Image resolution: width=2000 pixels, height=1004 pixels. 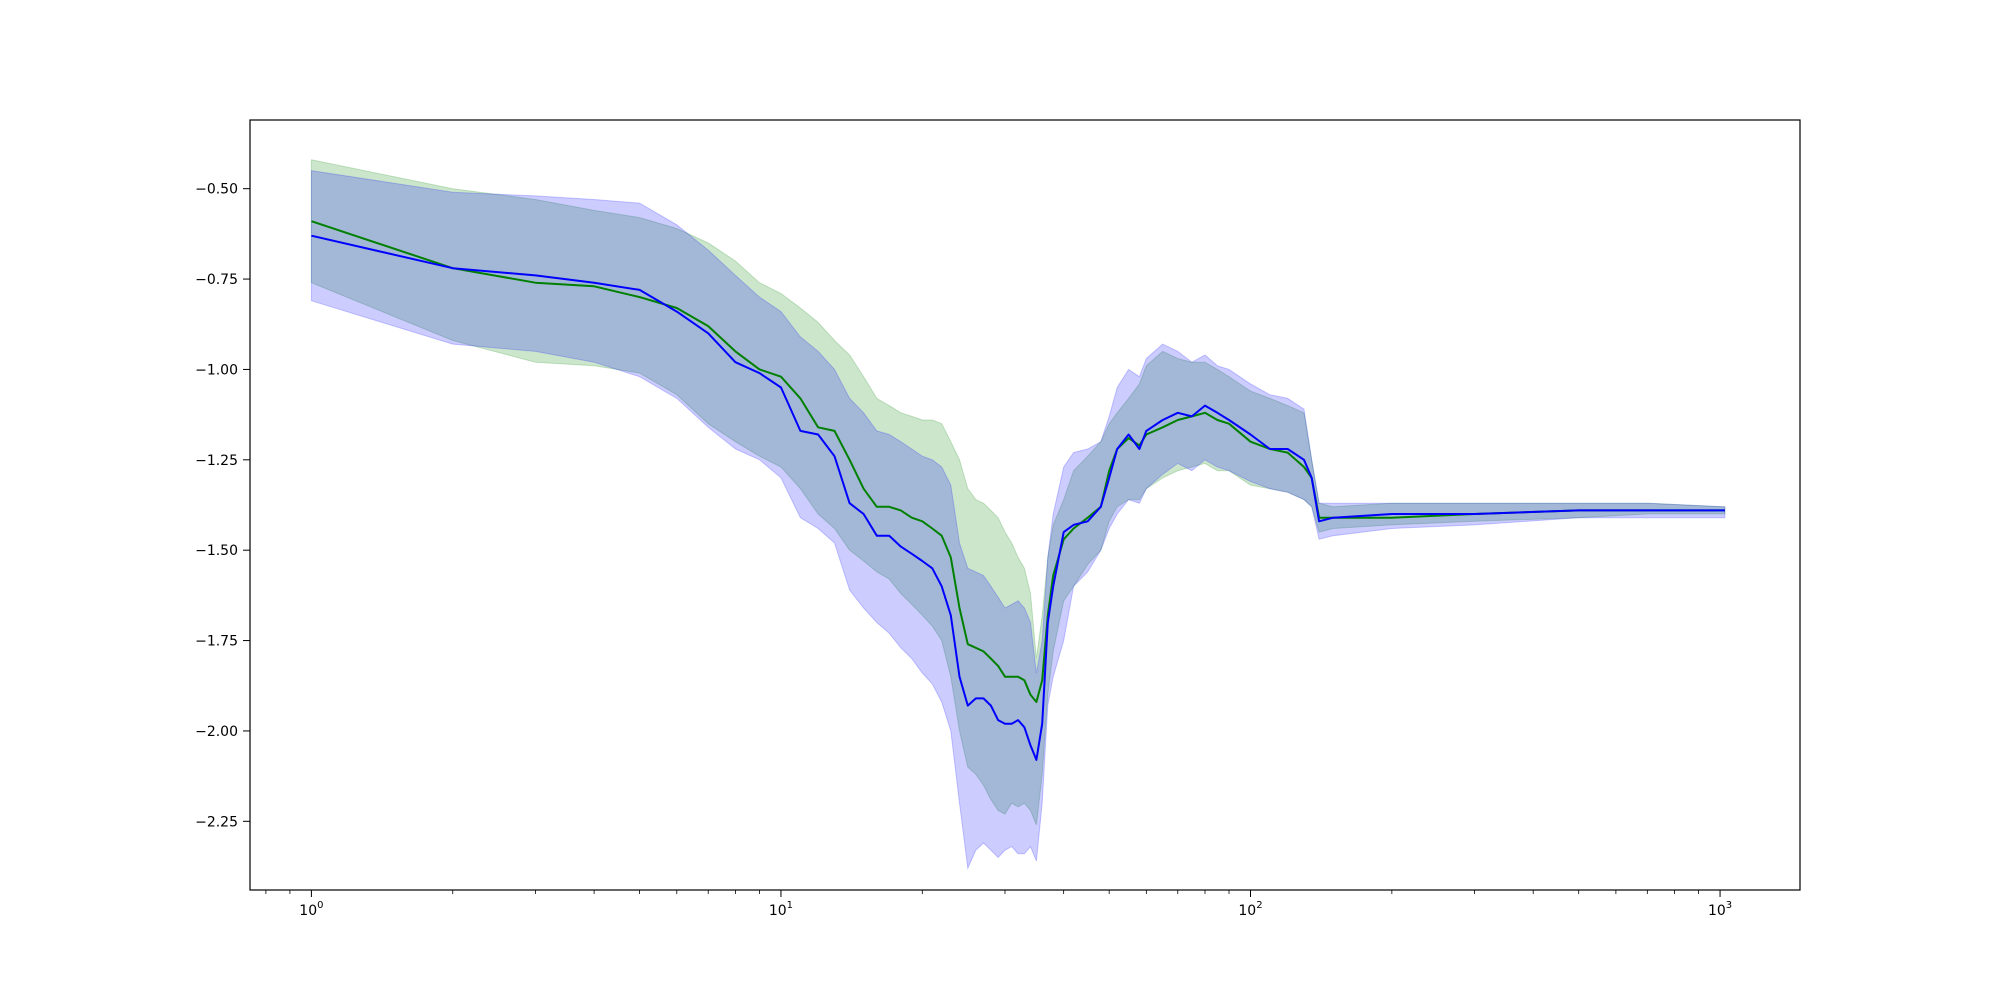 What do you see at coordinates (998, 904) in the screenshot?
I see `x-axis: 10⁰ 10¹ 10² 10³` at bounding box center [998, 904].